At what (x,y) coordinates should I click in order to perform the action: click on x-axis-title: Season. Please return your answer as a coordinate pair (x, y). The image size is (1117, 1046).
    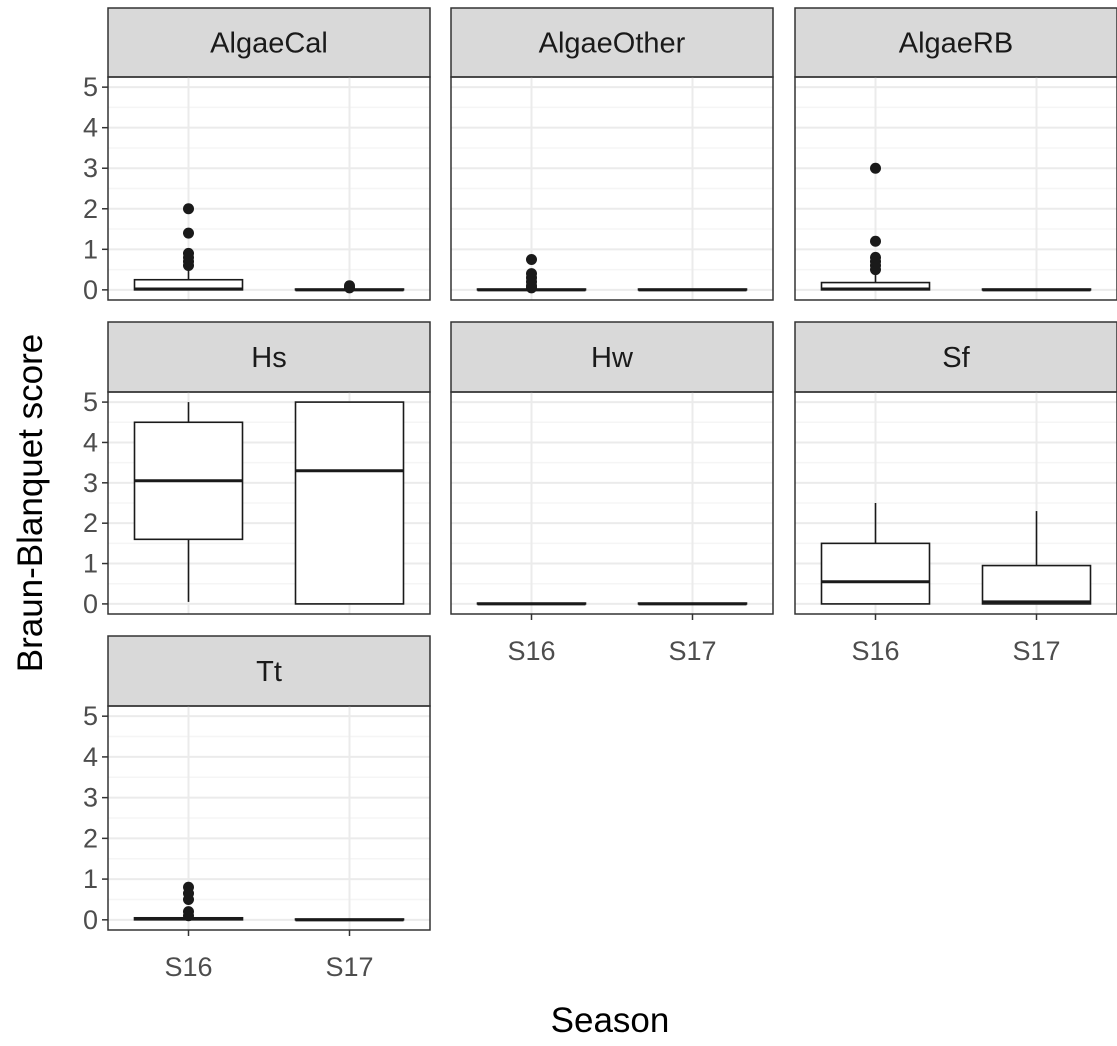
    Looking at the image, I should click on (610, 1020).